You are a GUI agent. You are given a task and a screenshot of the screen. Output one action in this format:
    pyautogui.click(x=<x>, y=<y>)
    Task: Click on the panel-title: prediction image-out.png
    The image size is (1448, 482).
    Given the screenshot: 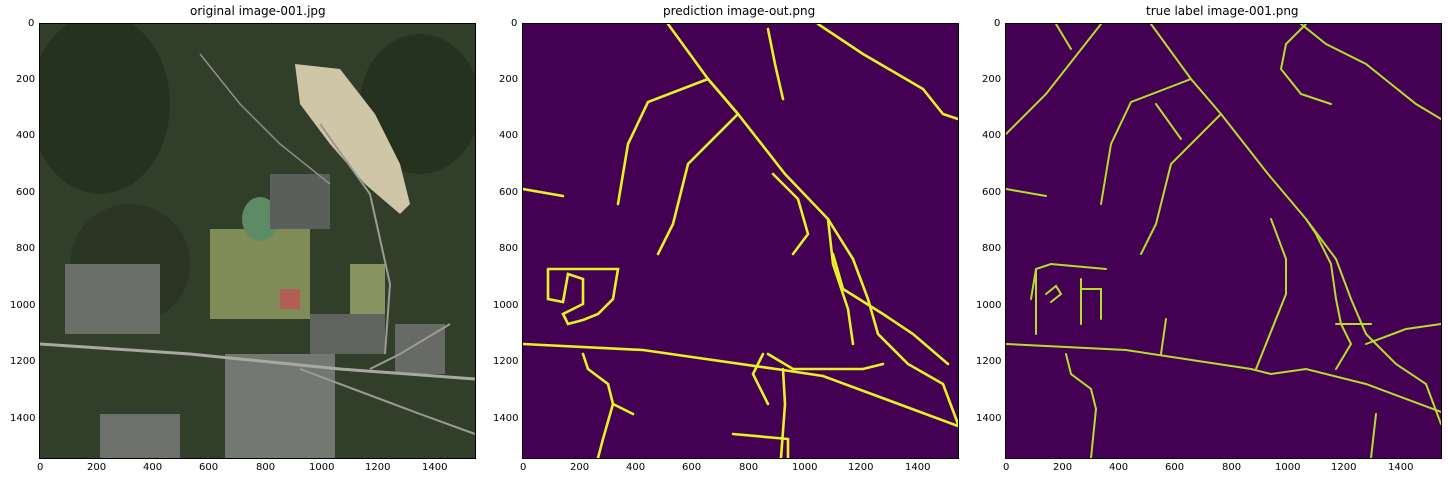 What is the action you would take?
    pyautogui.click(x=739, y=11)
    